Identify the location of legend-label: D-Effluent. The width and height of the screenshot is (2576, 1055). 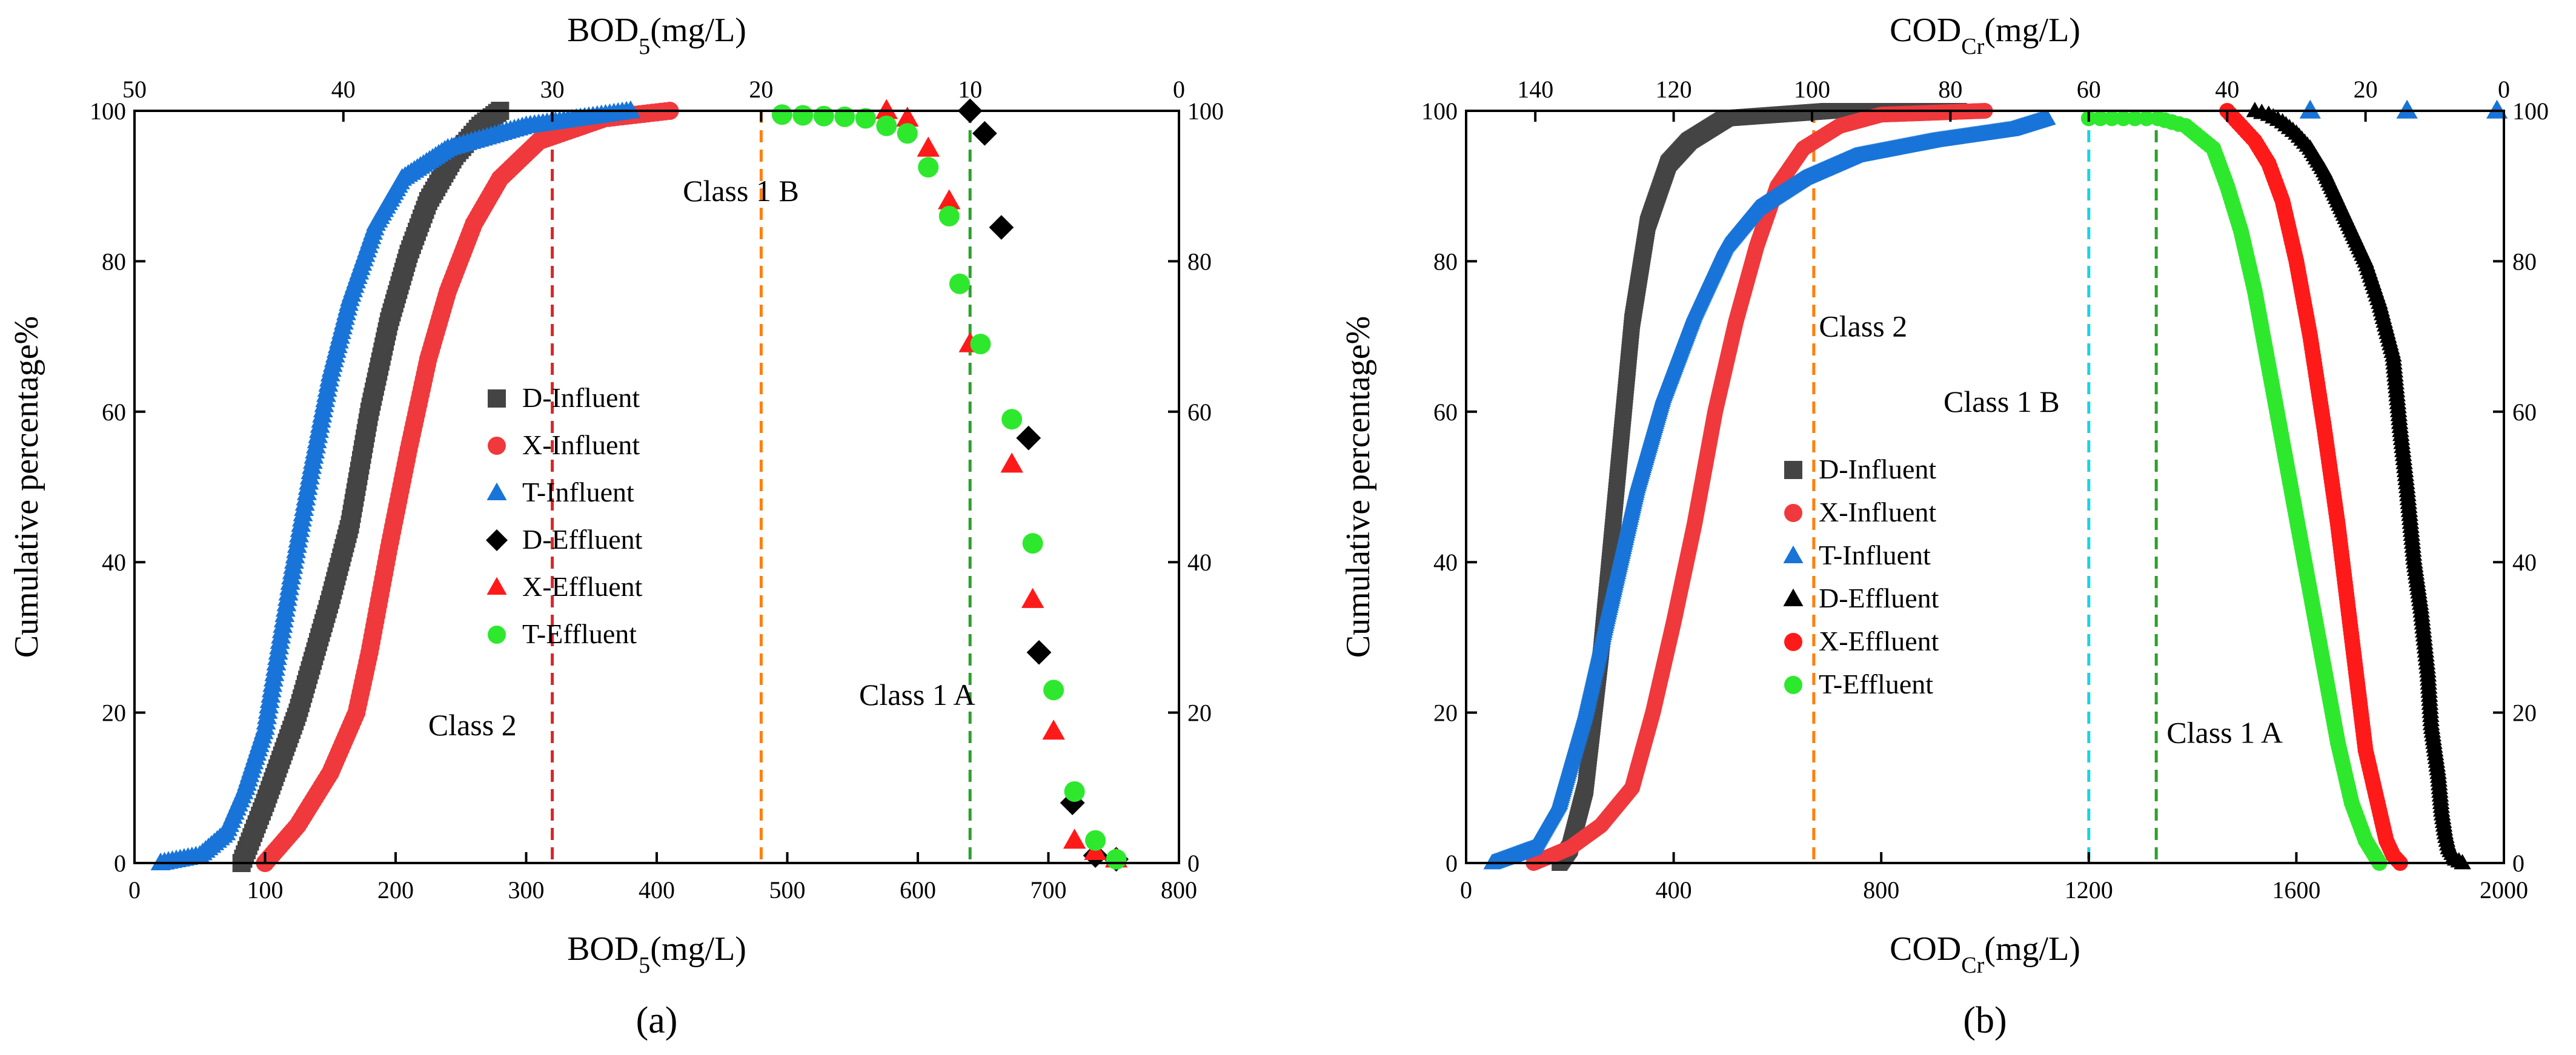
(582, 539).